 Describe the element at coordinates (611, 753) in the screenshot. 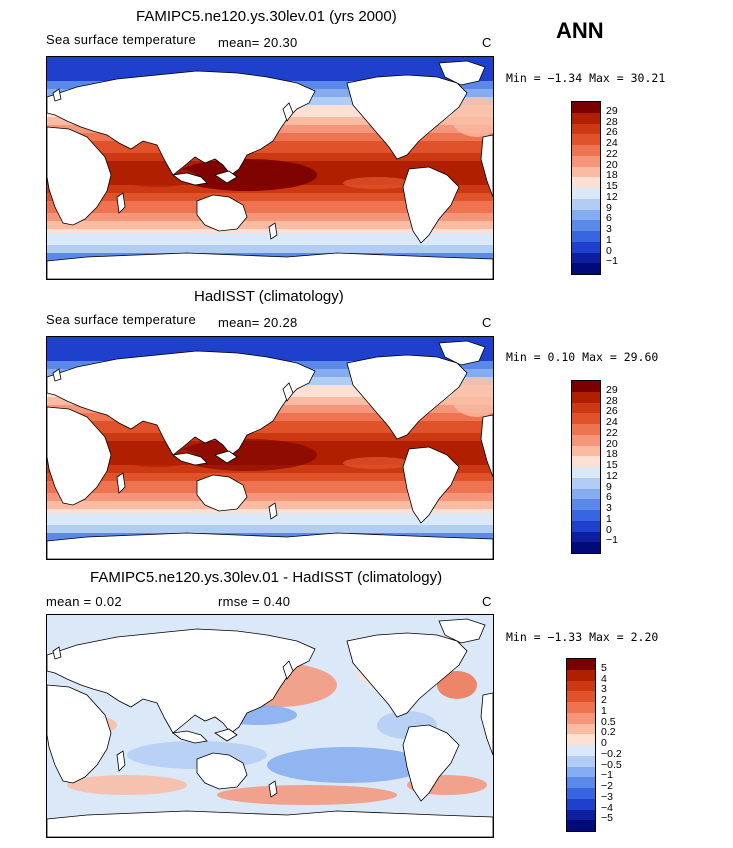

I see `colorbar-tick-label: −0.2` at that location.